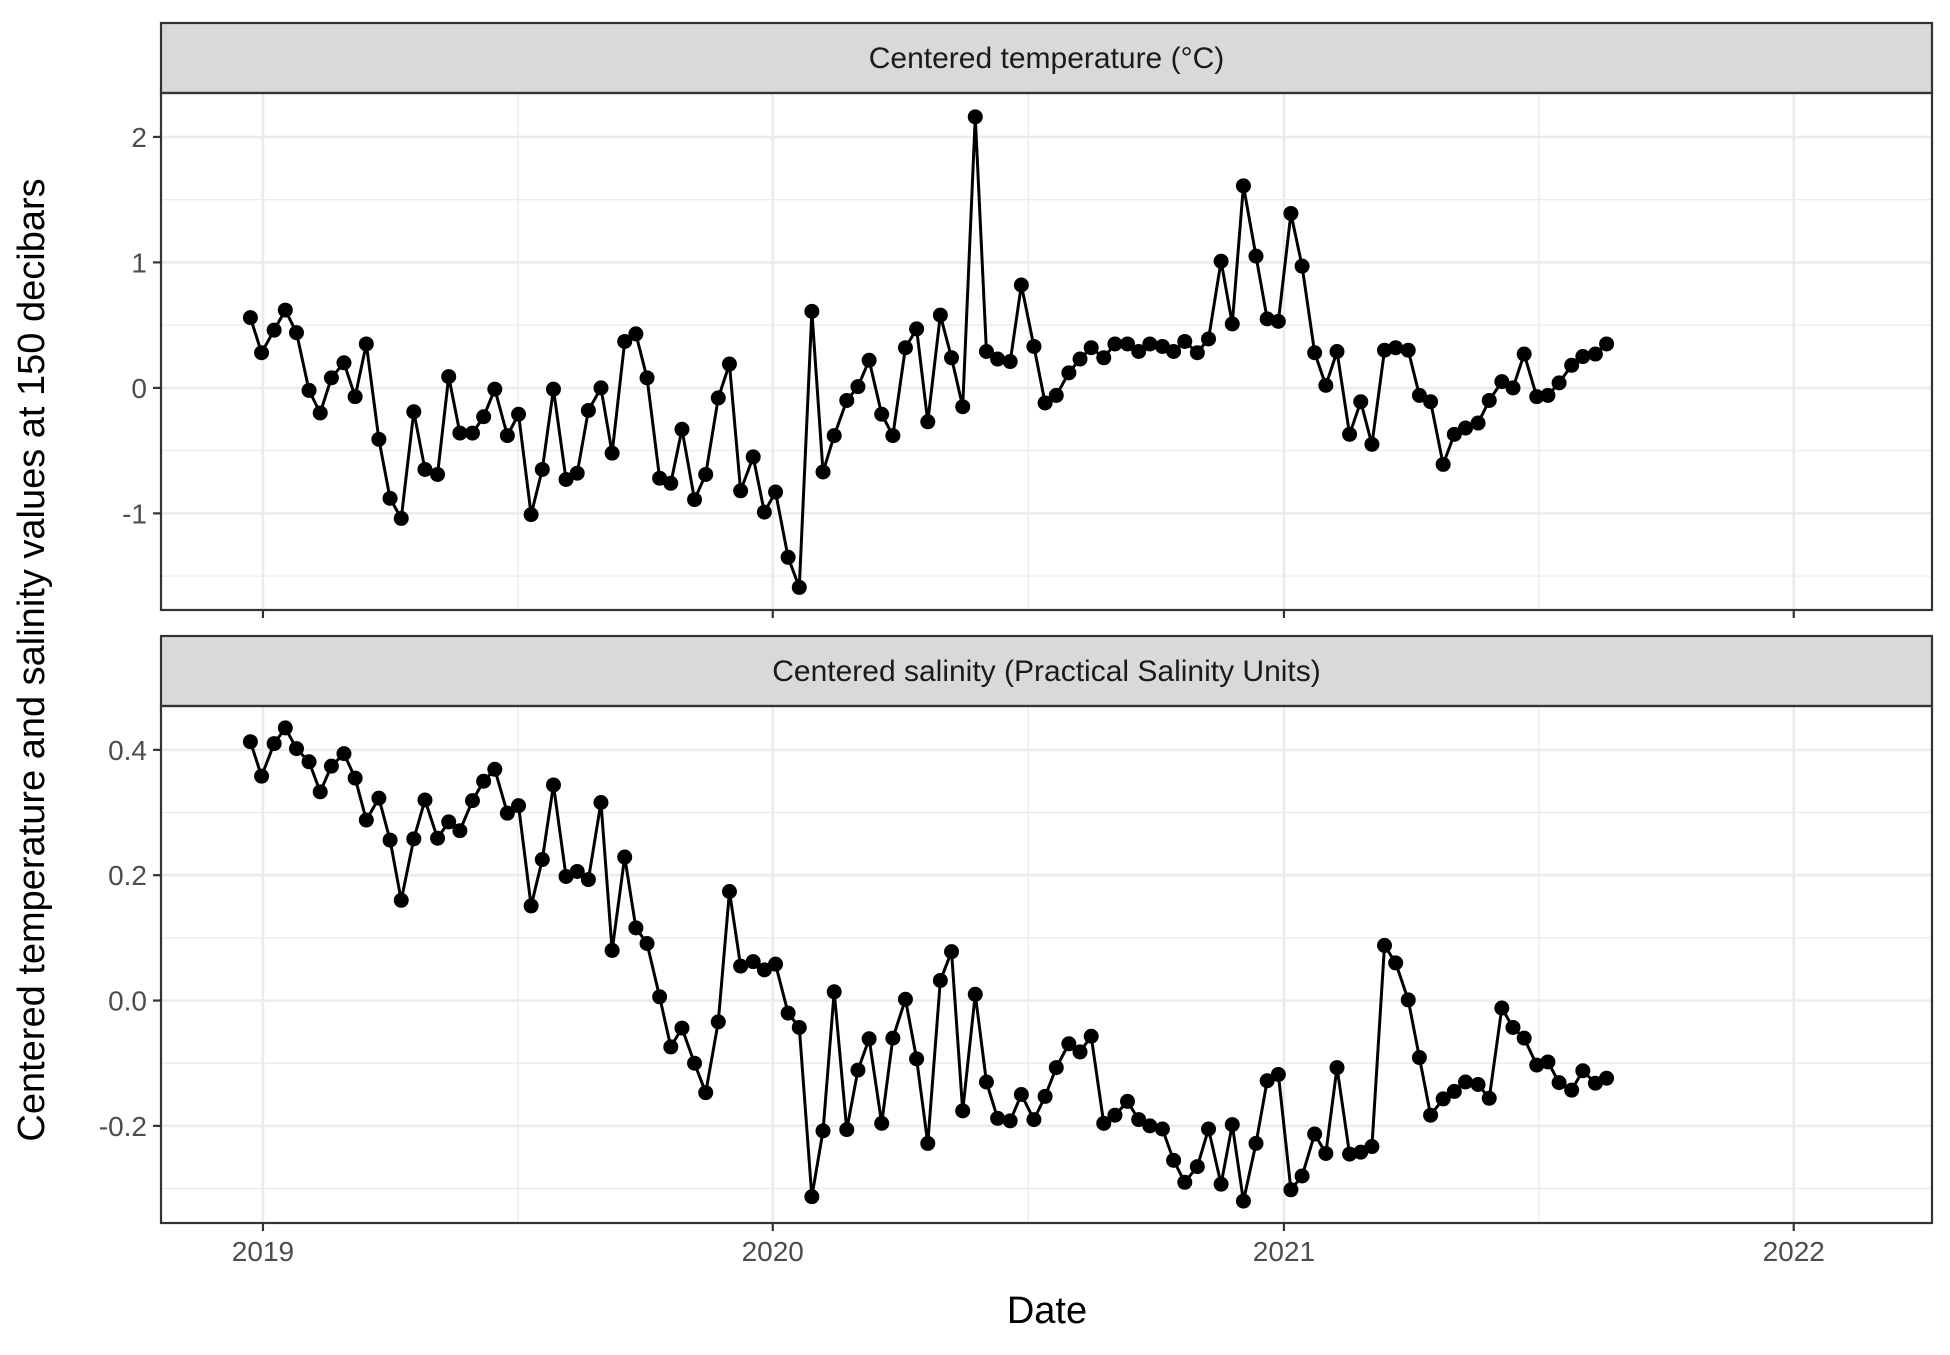 This screenshot has width=1950, height=1355. What do you see at coordinates (773, 1251) in the screenshot?
I see `x-tick-label: 2020` at bounding box center [773, 1251].